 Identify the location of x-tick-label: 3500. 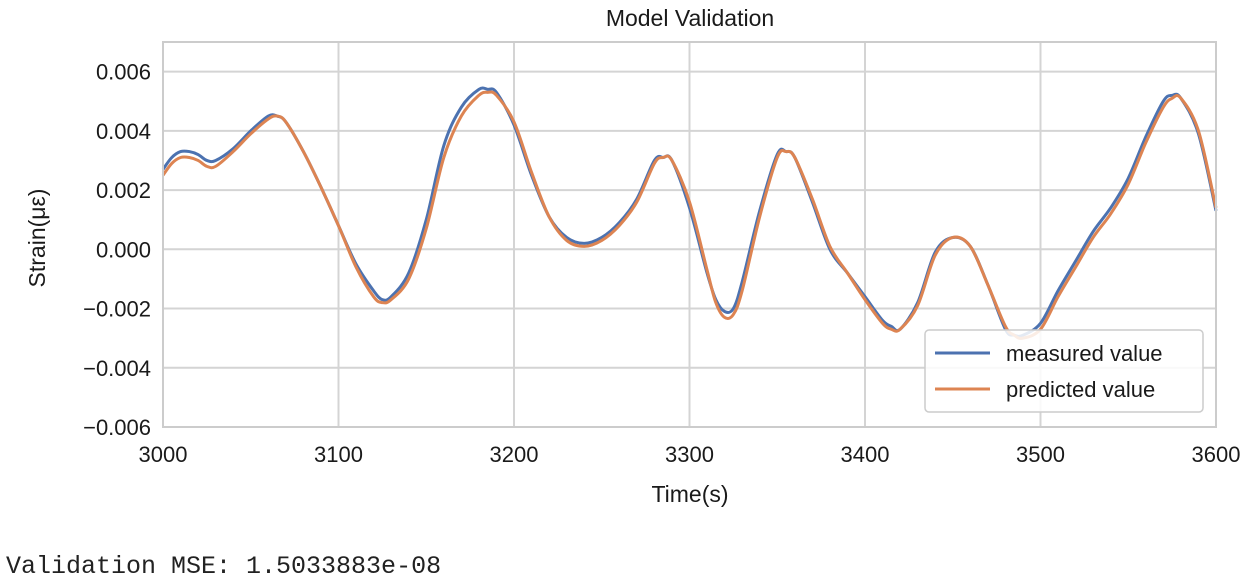
(1040, 454).